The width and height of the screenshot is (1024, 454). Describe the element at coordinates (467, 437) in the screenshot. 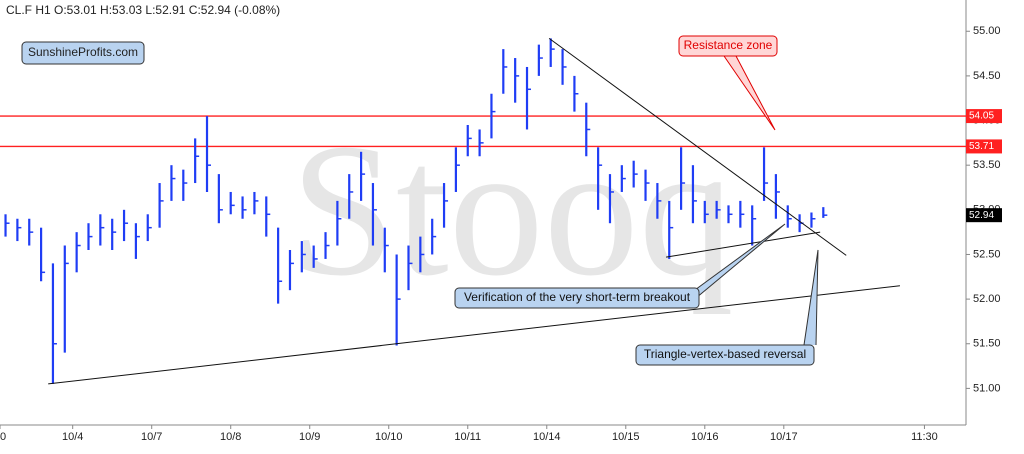

I see `x-tick-label: 10/11` at that location.